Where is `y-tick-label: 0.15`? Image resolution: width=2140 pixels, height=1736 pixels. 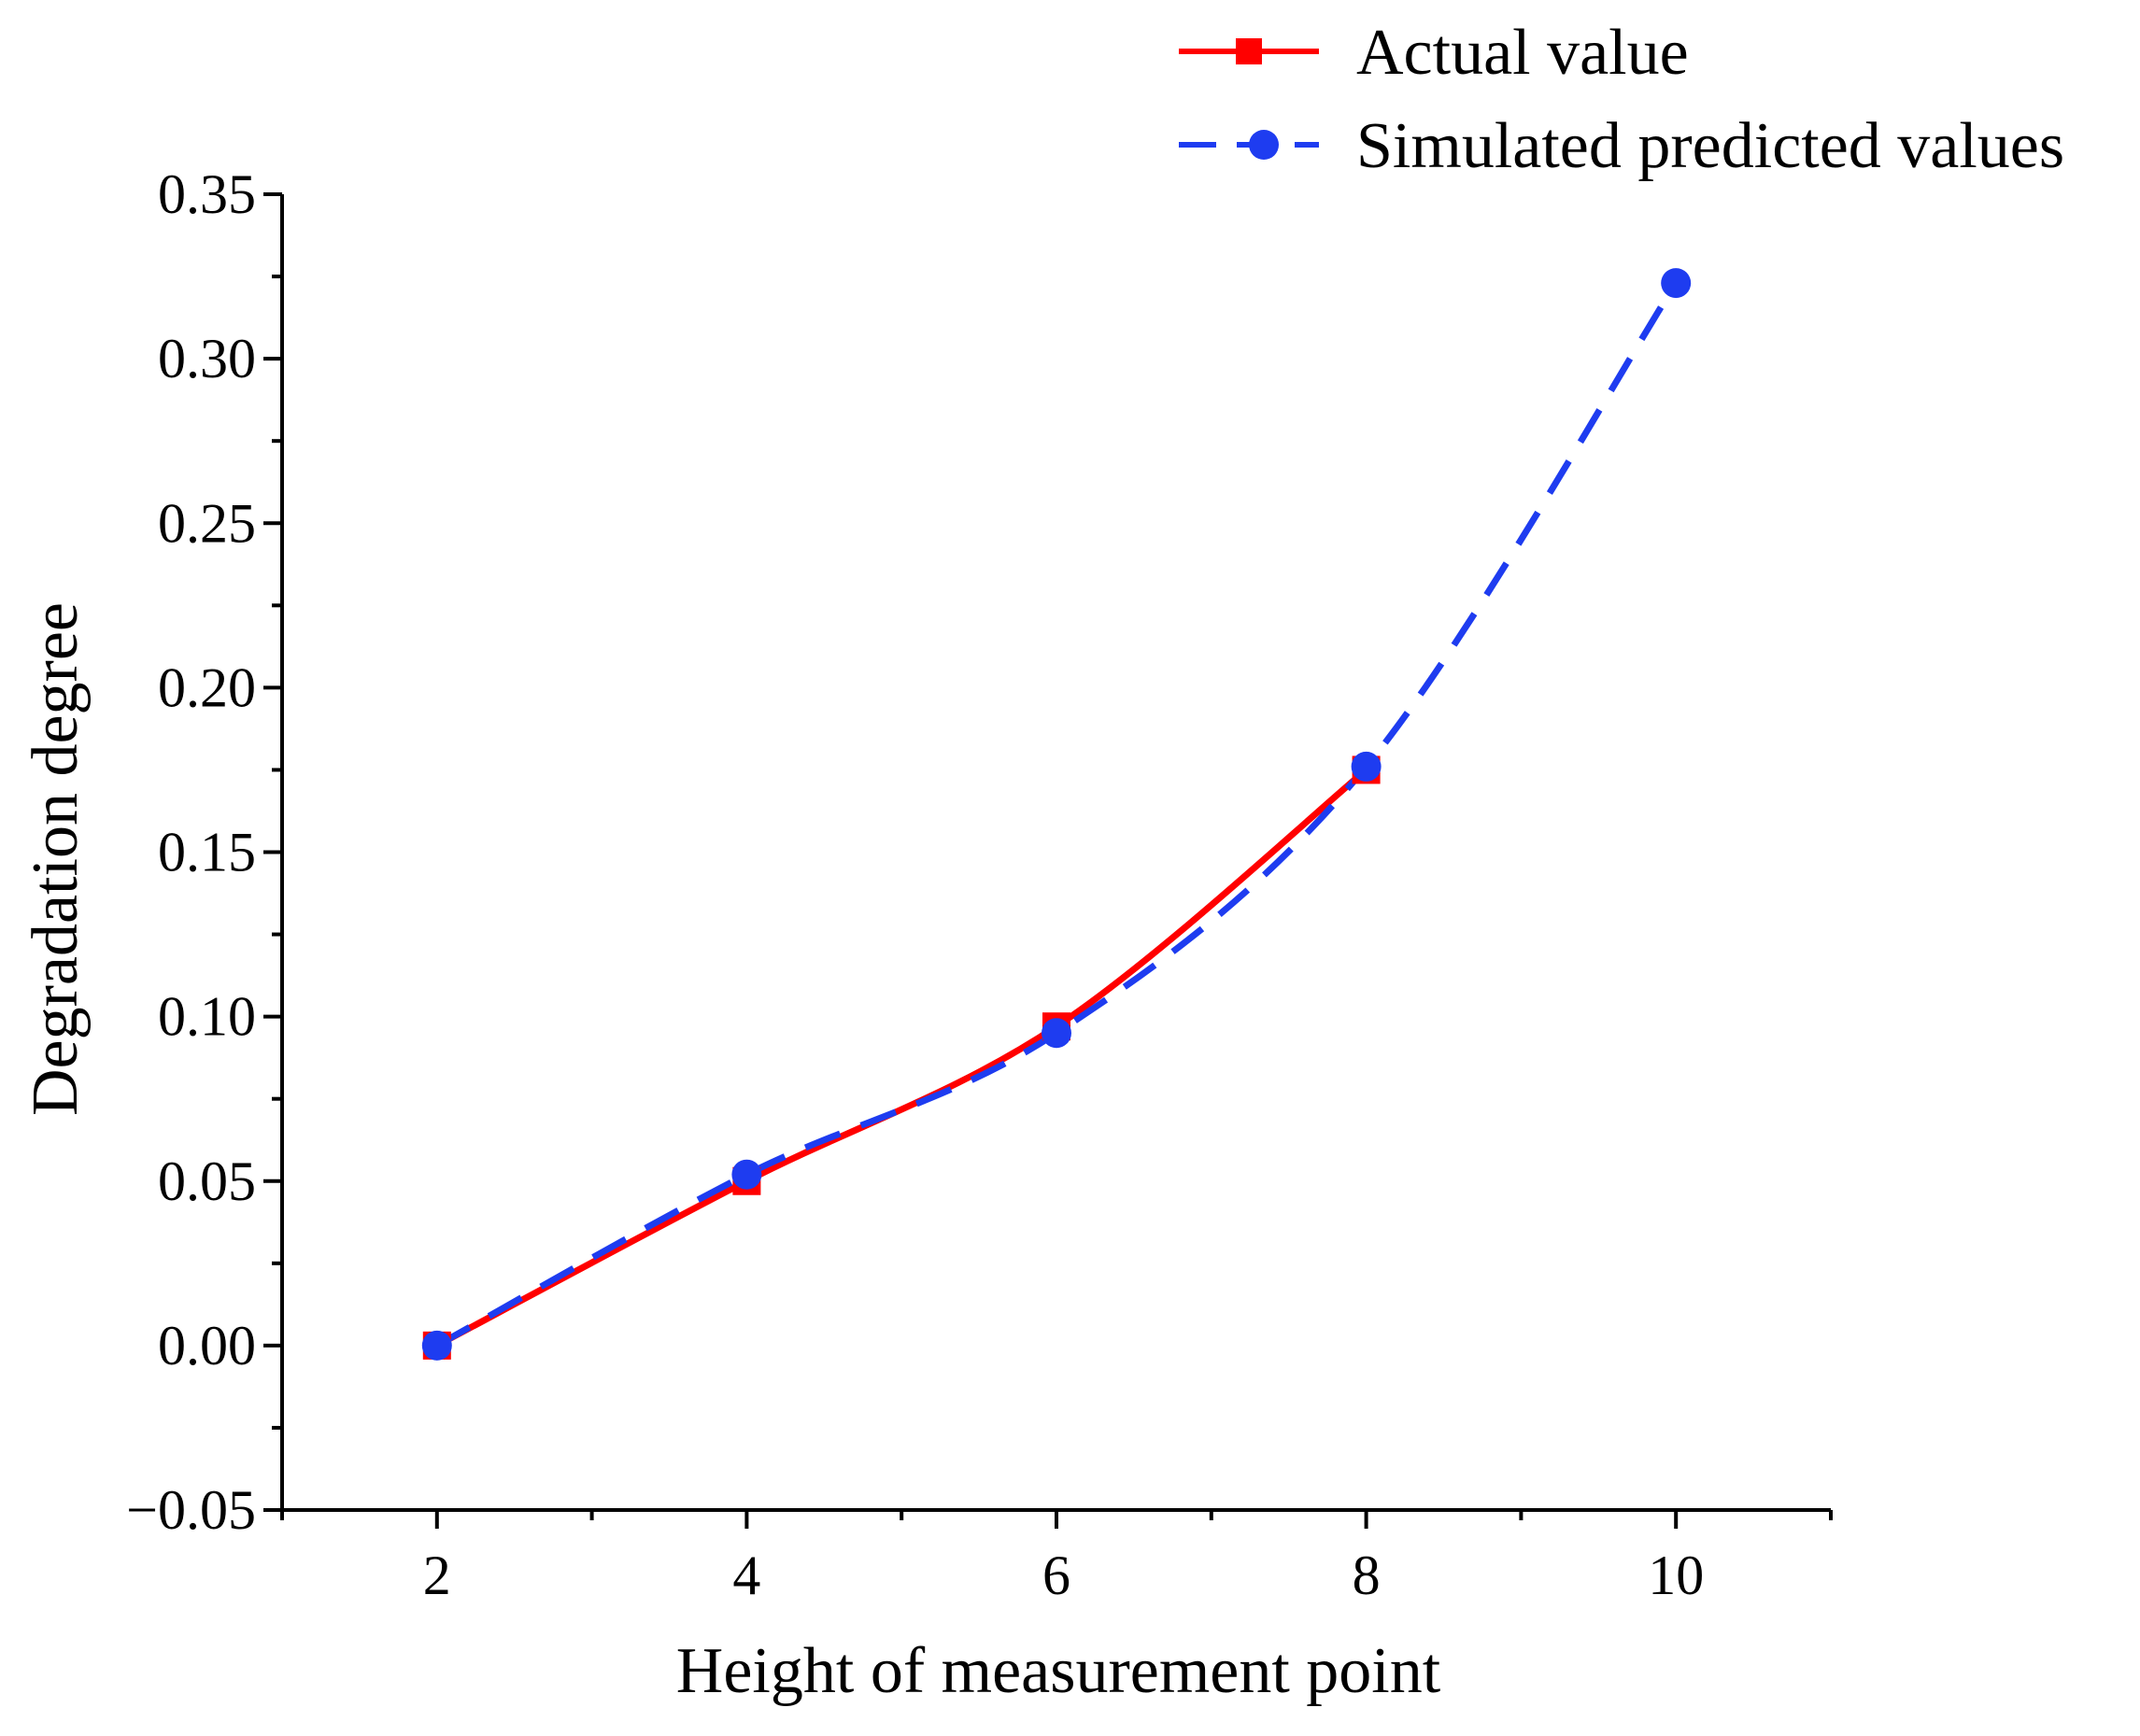 y-tick-label: 0.15 is located at coordinates (207, 852).